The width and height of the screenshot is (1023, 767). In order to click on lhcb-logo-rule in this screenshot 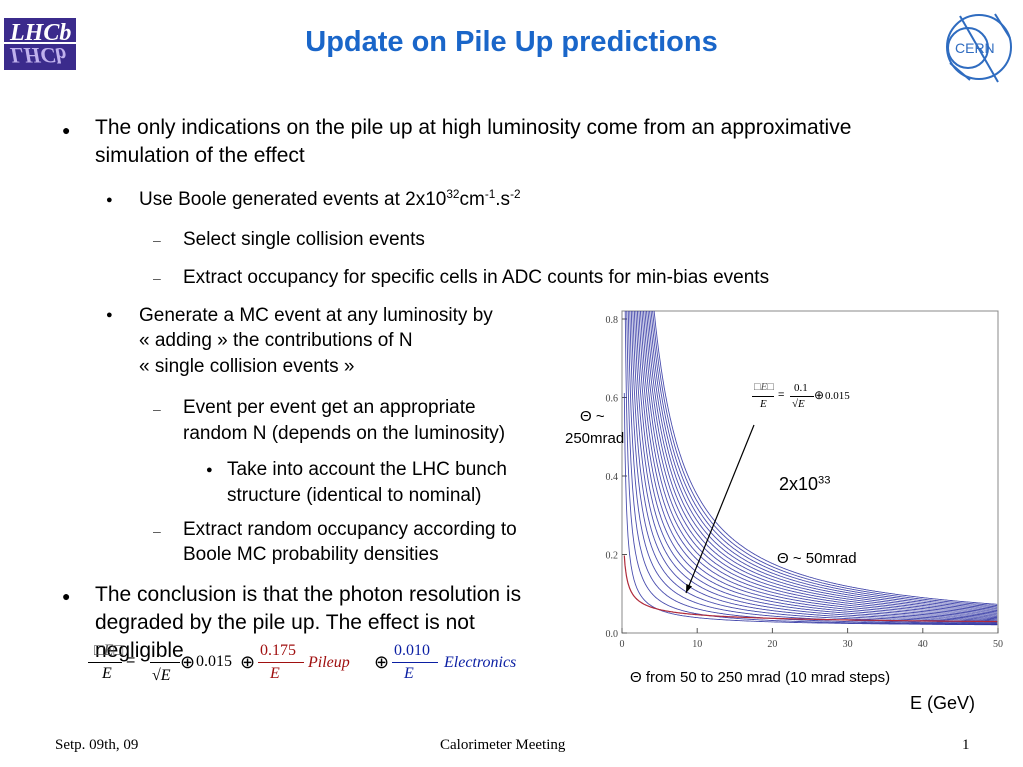, I will do `click(40, 43)`.